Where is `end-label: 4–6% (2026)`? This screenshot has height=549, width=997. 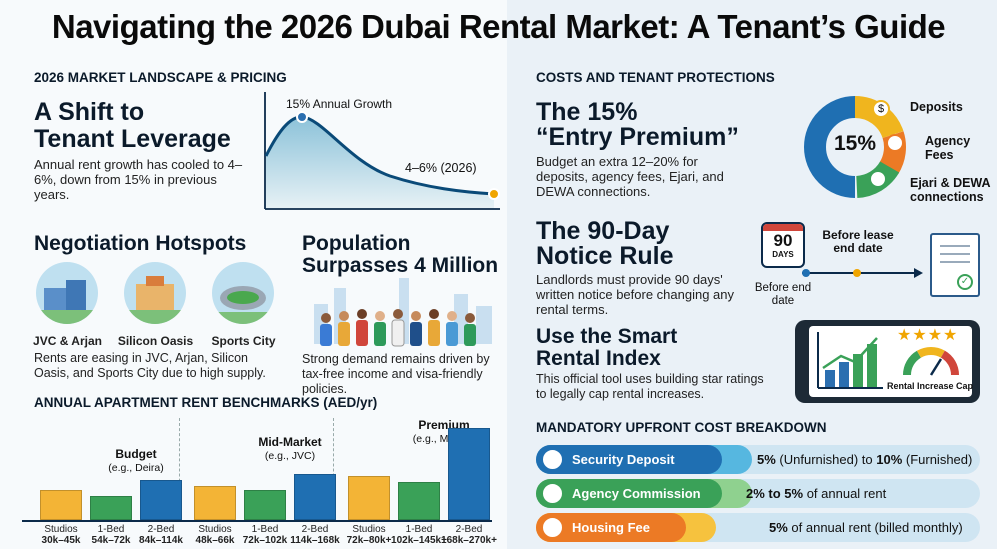 end-label: 4–6% (2026) is located at coordinates (441, 168).